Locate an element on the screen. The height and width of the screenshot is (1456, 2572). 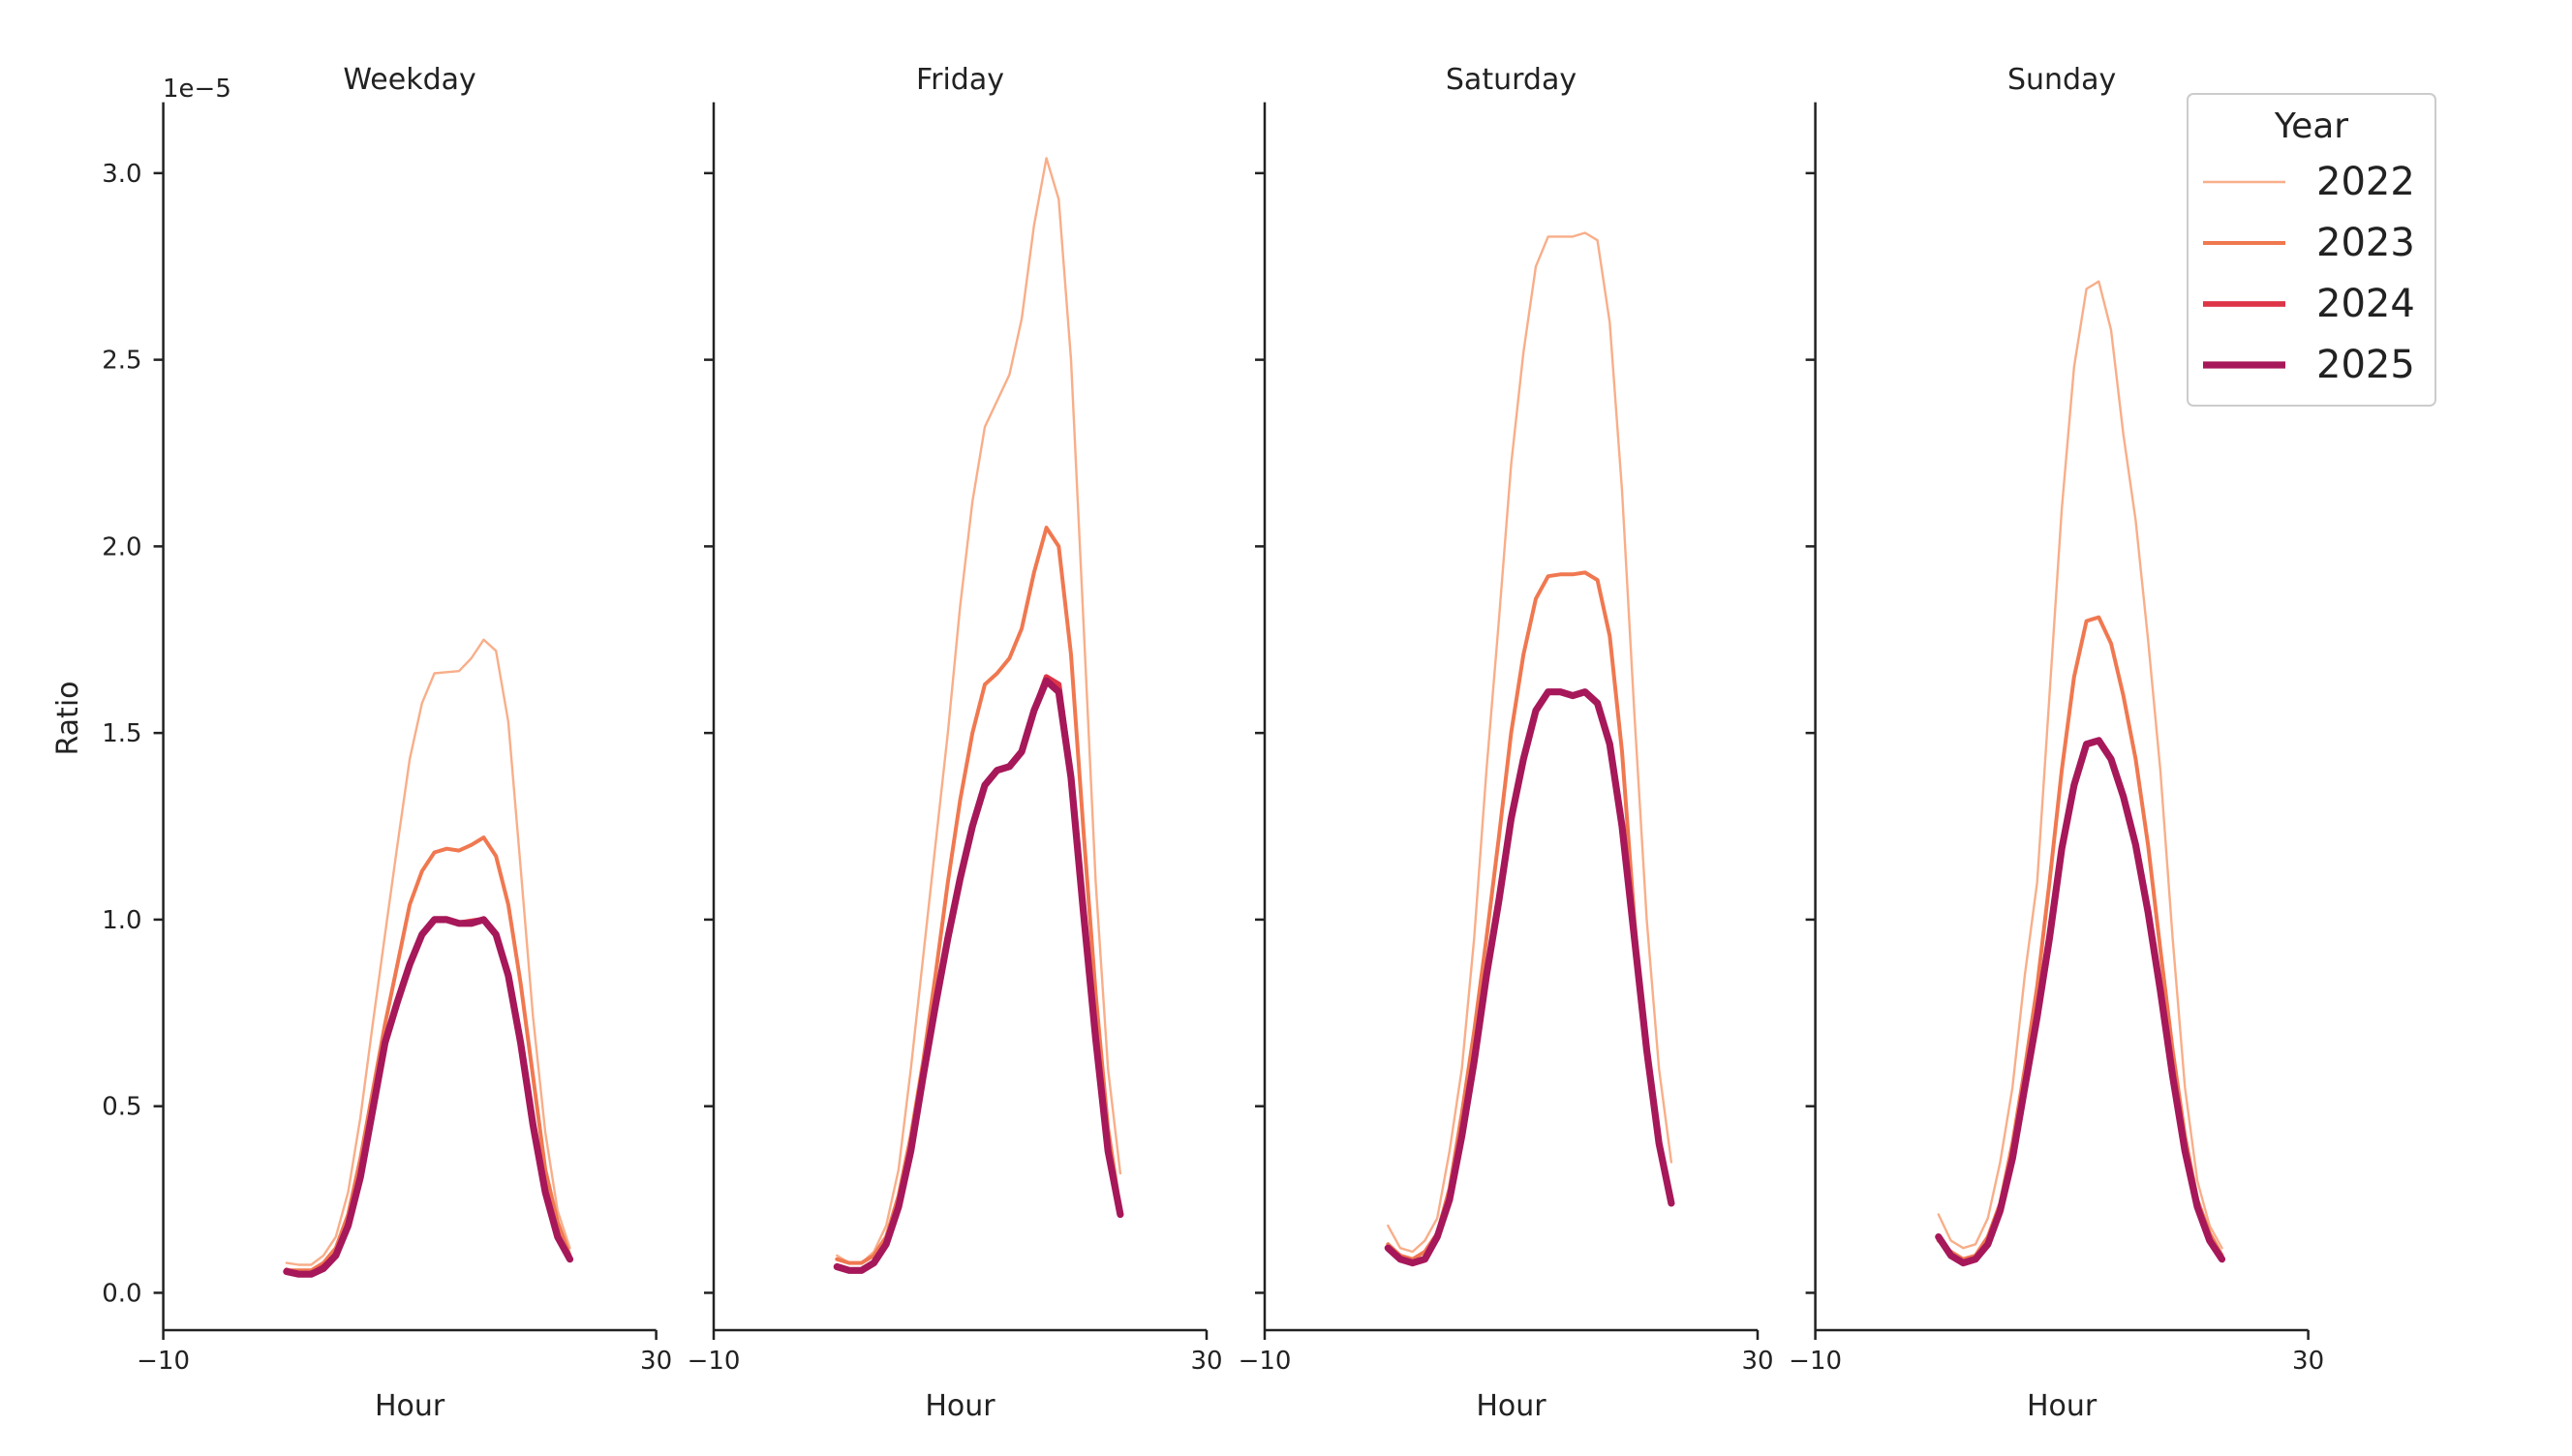
panel-title: Weekday is located at coordinates (409, 80).